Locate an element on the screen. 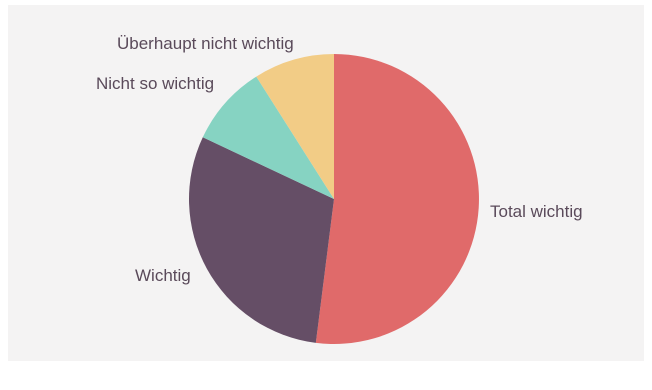  pie-slice-nicht-so-wichtig is located at coordinates (268, 137).